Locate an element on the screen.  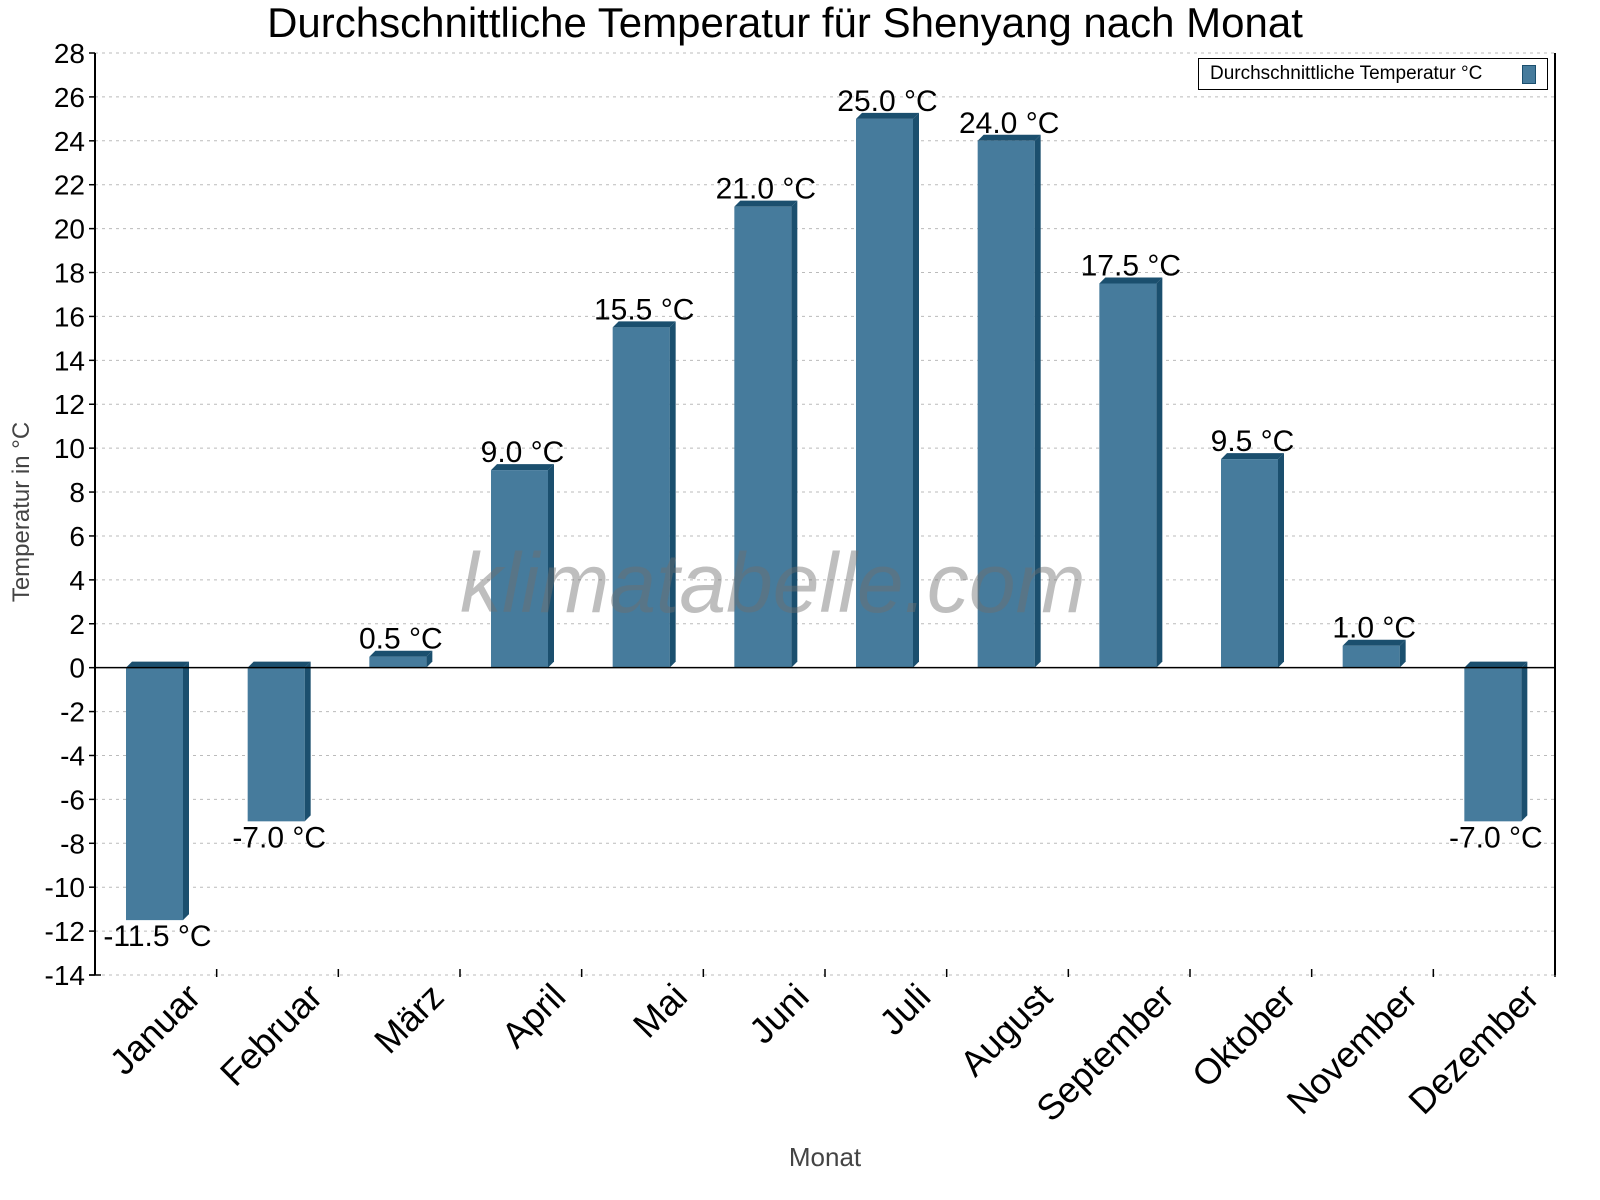
y-tick-label: 24 is located at coordinates (69, 141).